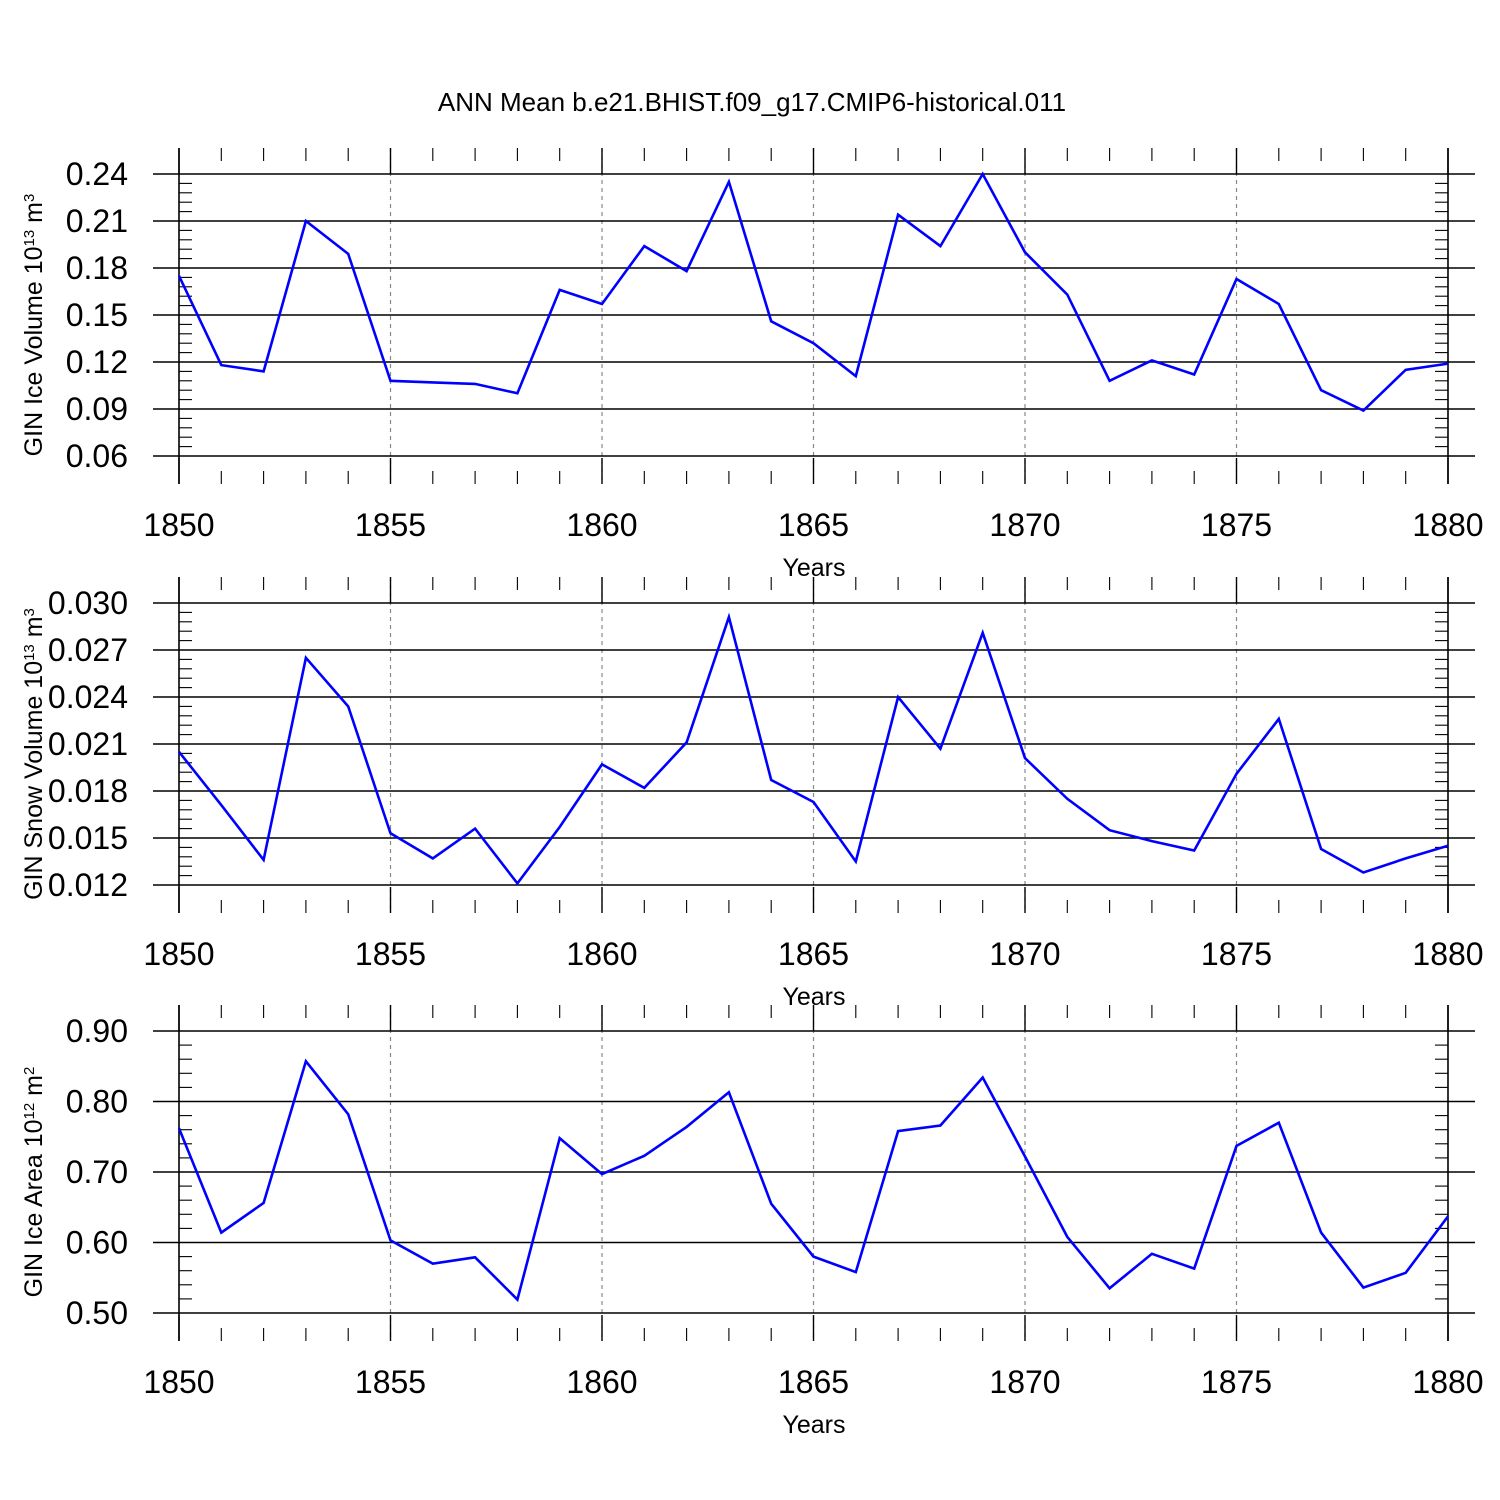  I want to click on y-tick-label: 0.12, so click(97, 362).